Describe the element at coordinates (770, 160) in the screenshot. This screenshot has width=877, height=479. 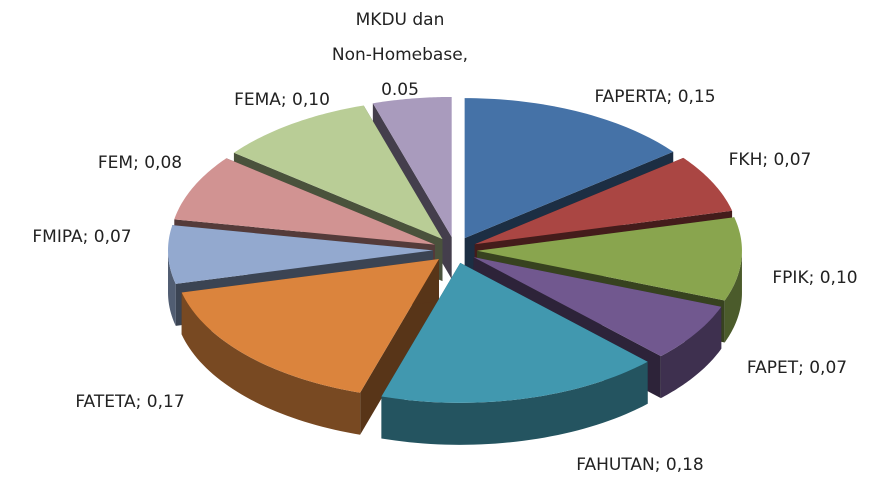
I see `data-label: FKH; 0,07` at that location.